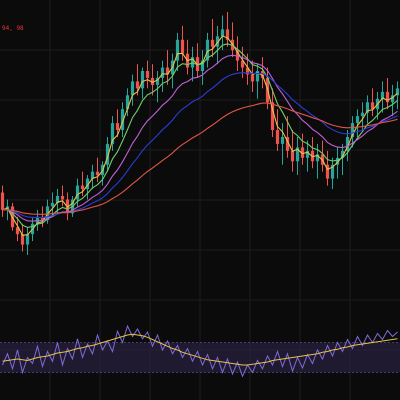  Describe the element at coordinates (13, 28) in the screenshot. I see `price-label: 94, 98` at that location.